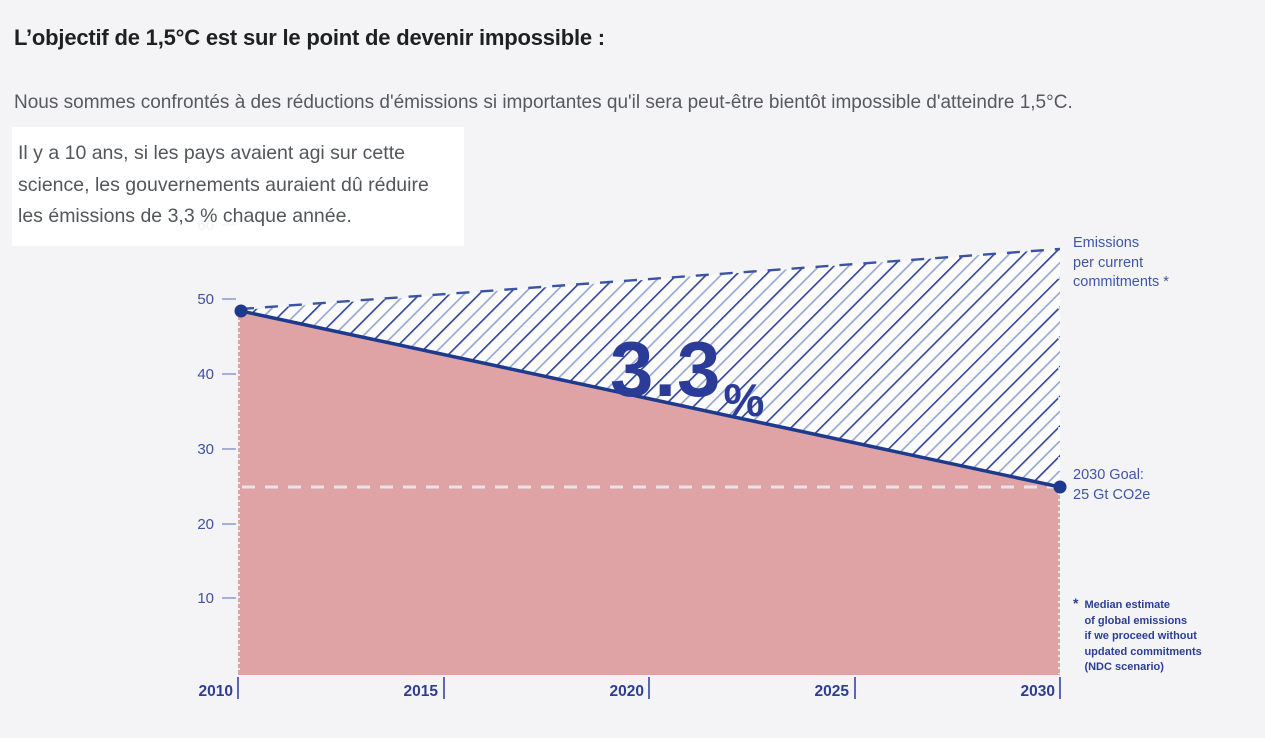  I want to click on x-tick-mark-2015, so click(444, 688).